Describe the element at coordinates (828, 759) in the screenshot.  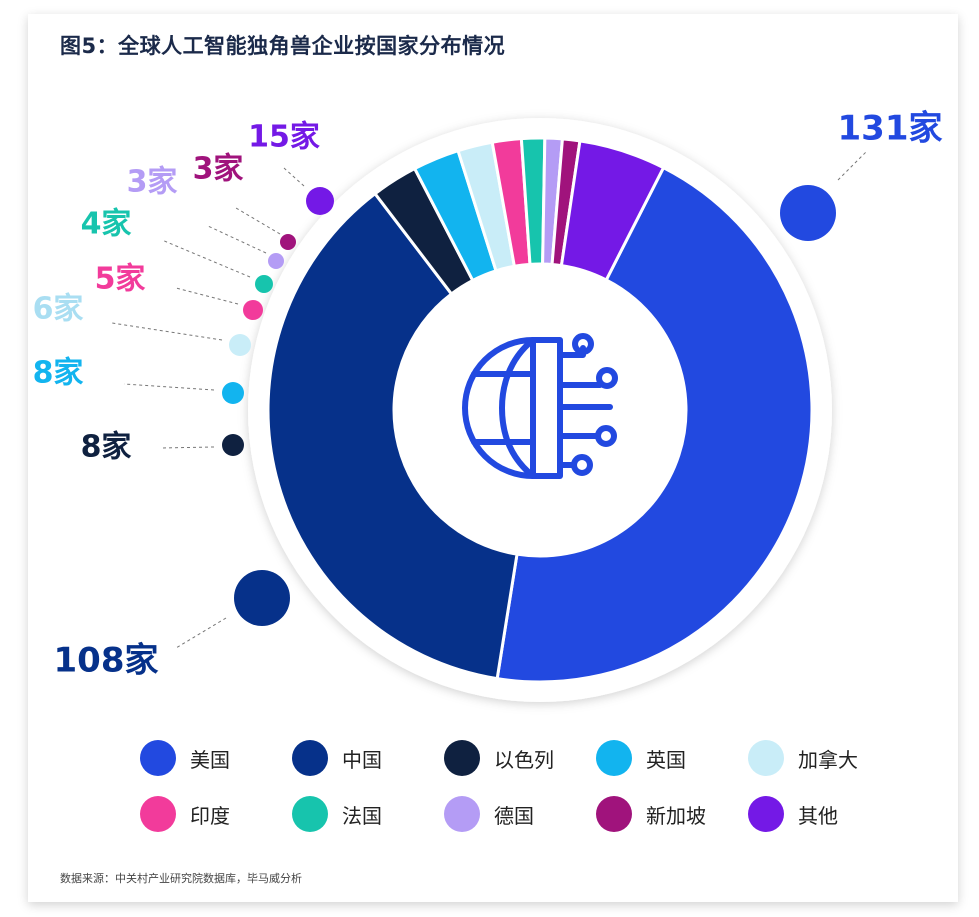
I see `legend-label: 加拿大` at that location.